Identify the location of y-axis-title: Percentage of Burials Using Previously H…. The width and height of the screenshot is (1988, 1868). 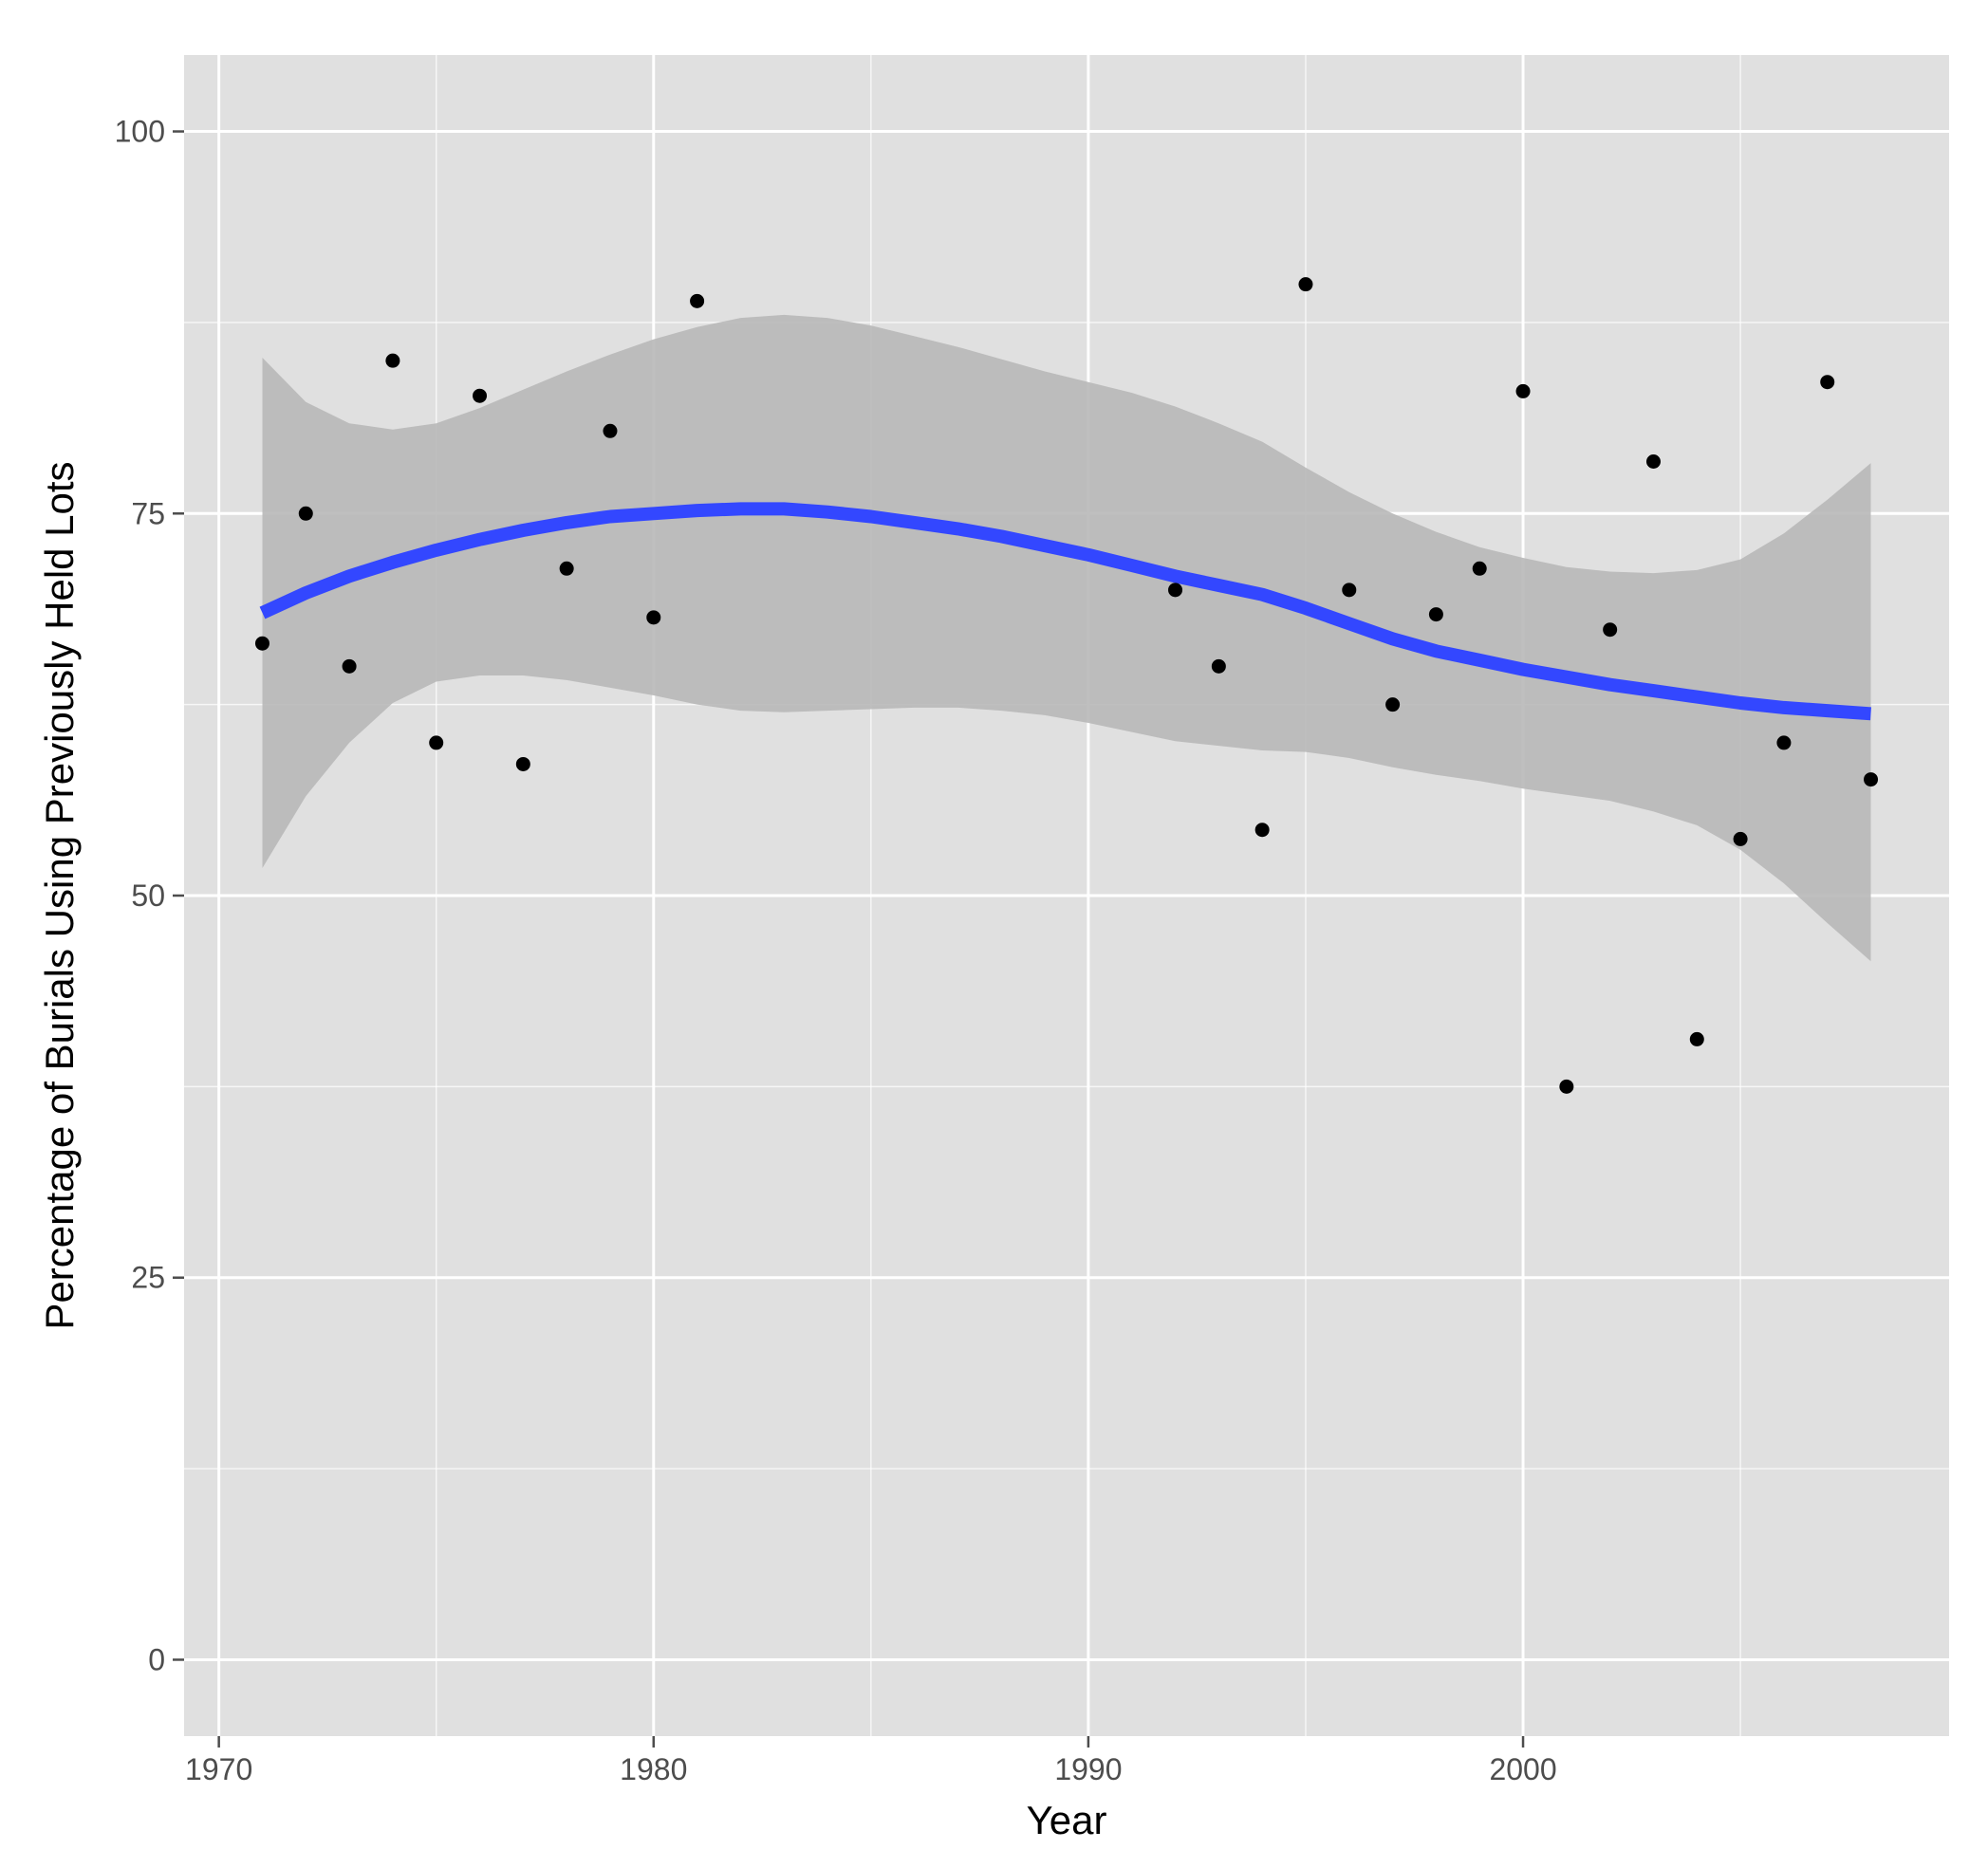
(60, 895).